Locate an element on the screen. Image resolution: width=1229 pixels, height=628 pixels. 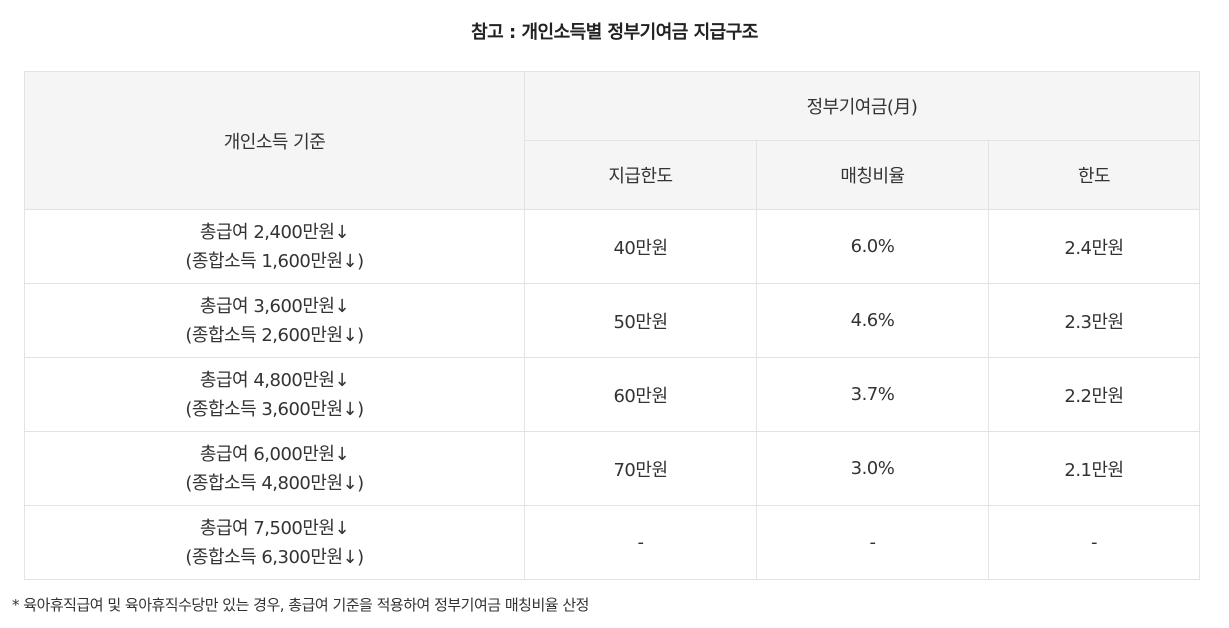
income-line: 총급여 3,600만원↓ is located at coordinates (274, 306).